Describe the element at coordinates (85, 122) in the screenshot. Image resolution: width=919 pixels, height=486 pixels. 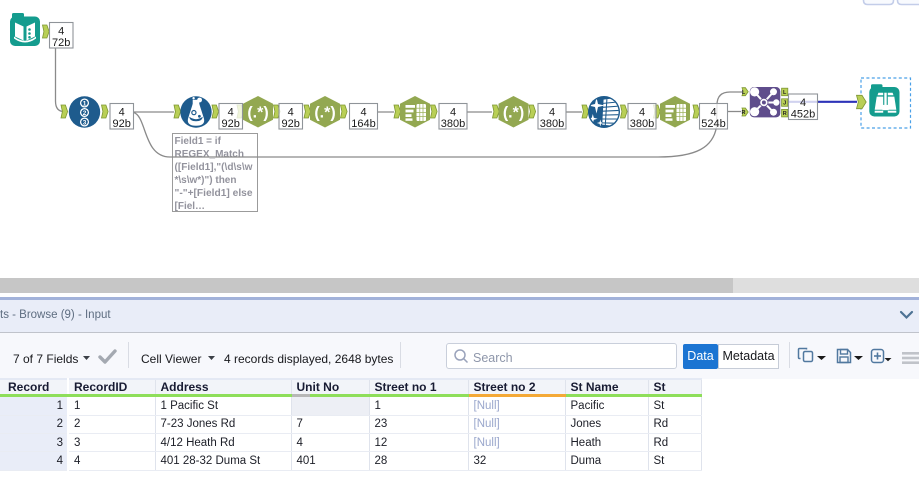
I see `svg-text: 3` at that location.